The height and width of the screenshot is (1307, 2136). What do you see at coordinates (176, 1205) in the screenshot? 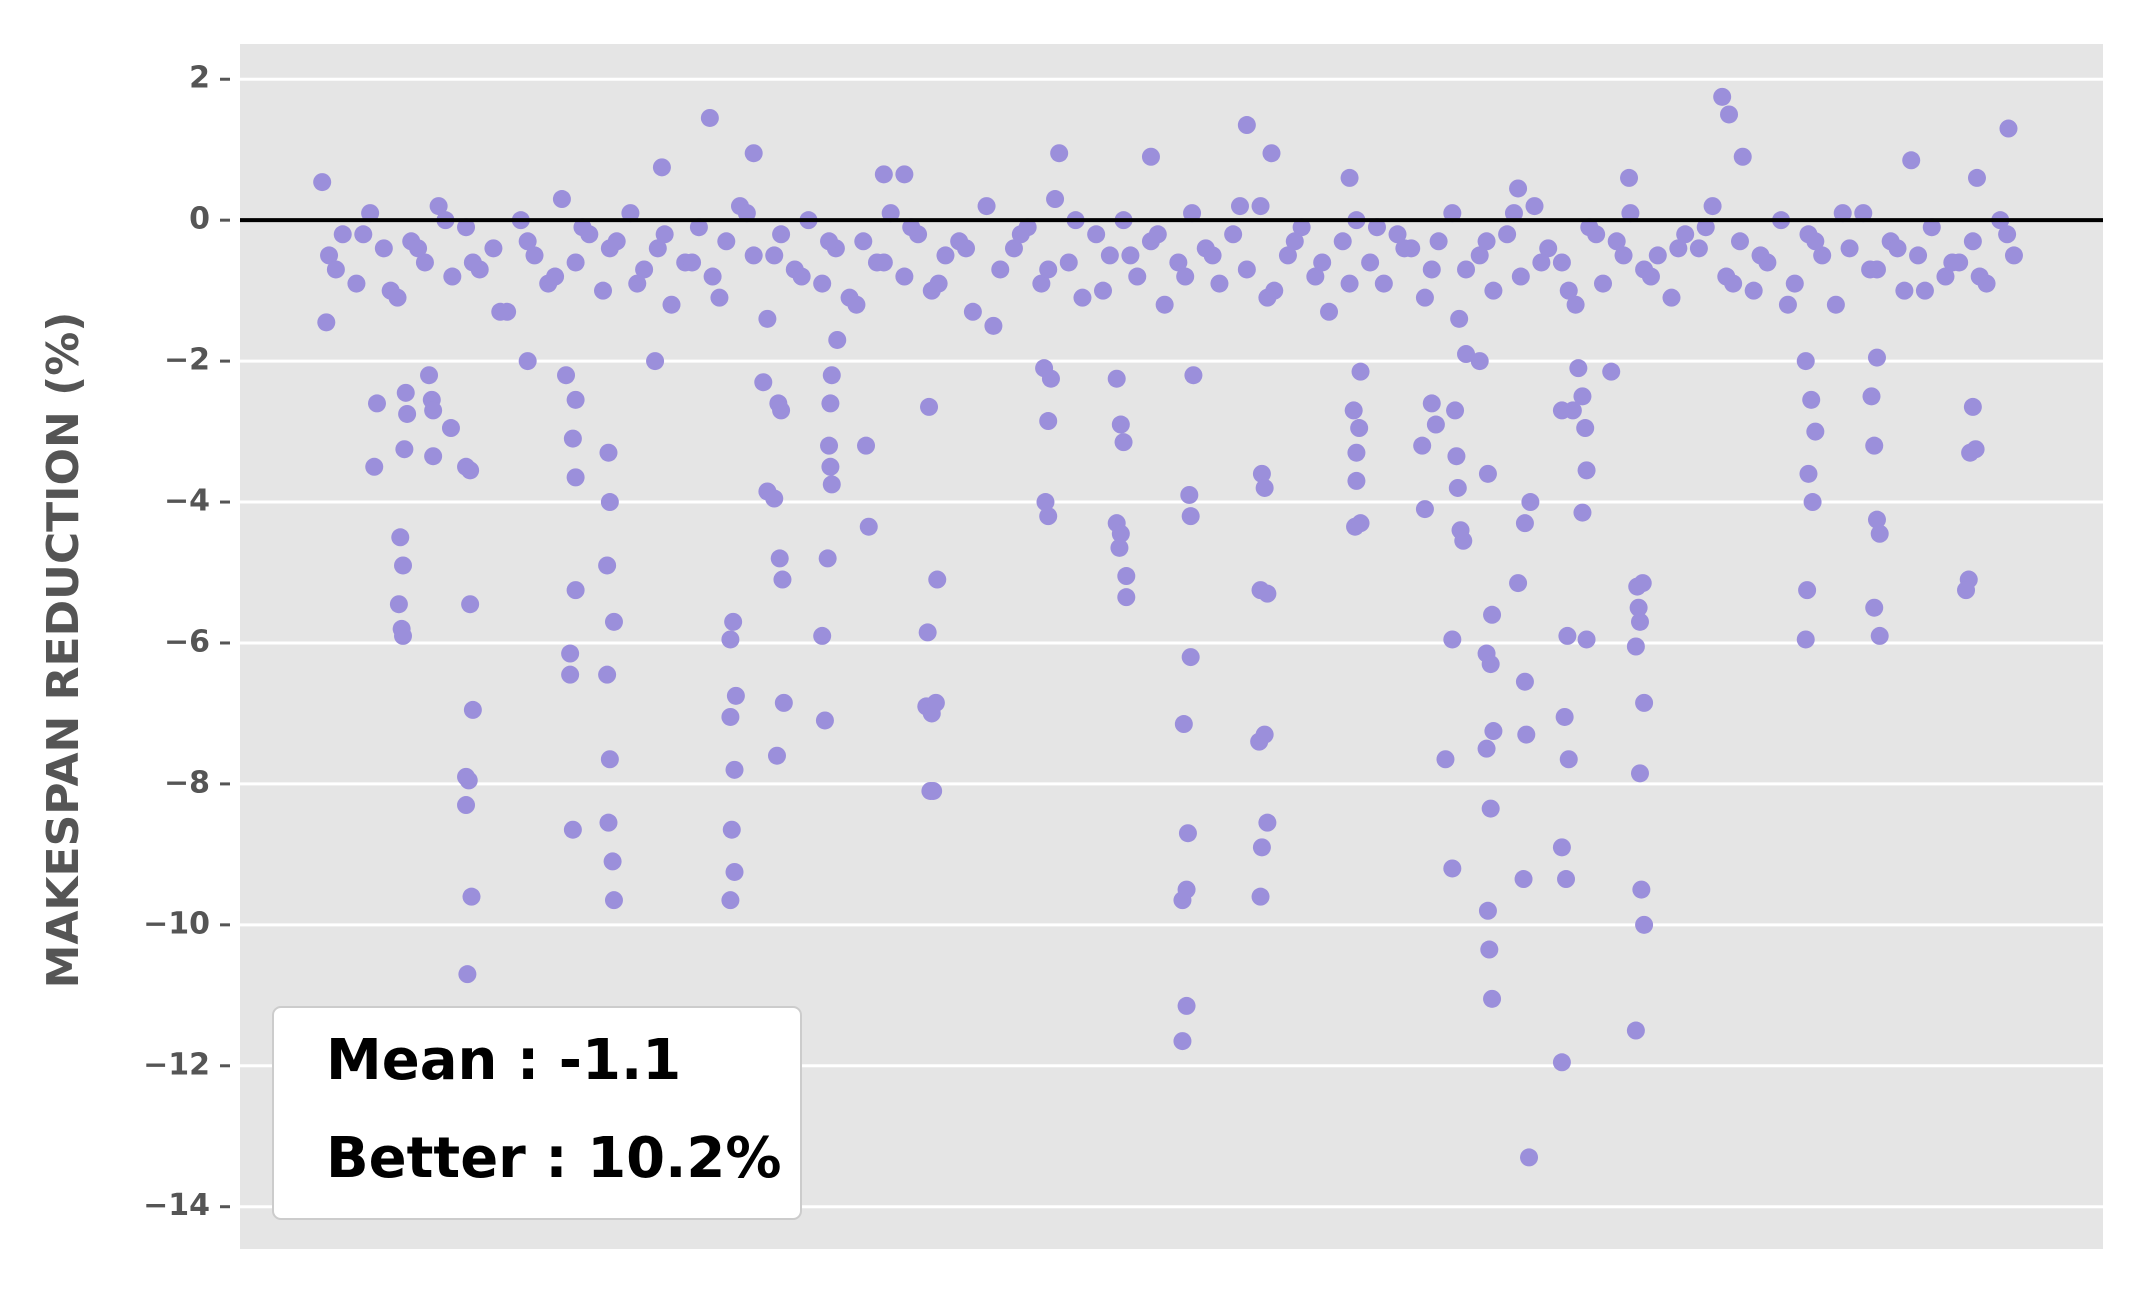
I see `y-tick-label: −14` at bounding box center [176, 1205].